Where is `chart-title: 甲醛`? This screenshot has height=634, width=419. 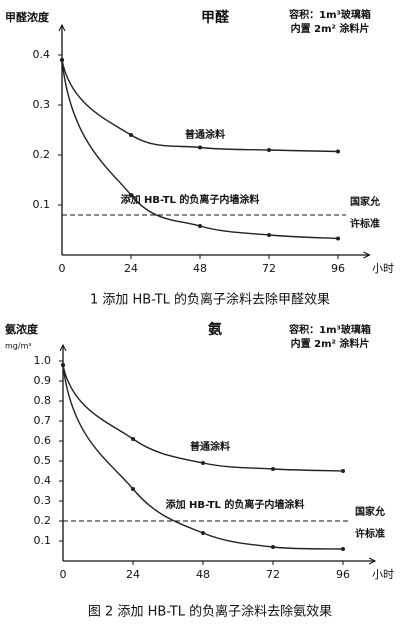
chart-title: 甲醛 is located at coordinates (215, 17).